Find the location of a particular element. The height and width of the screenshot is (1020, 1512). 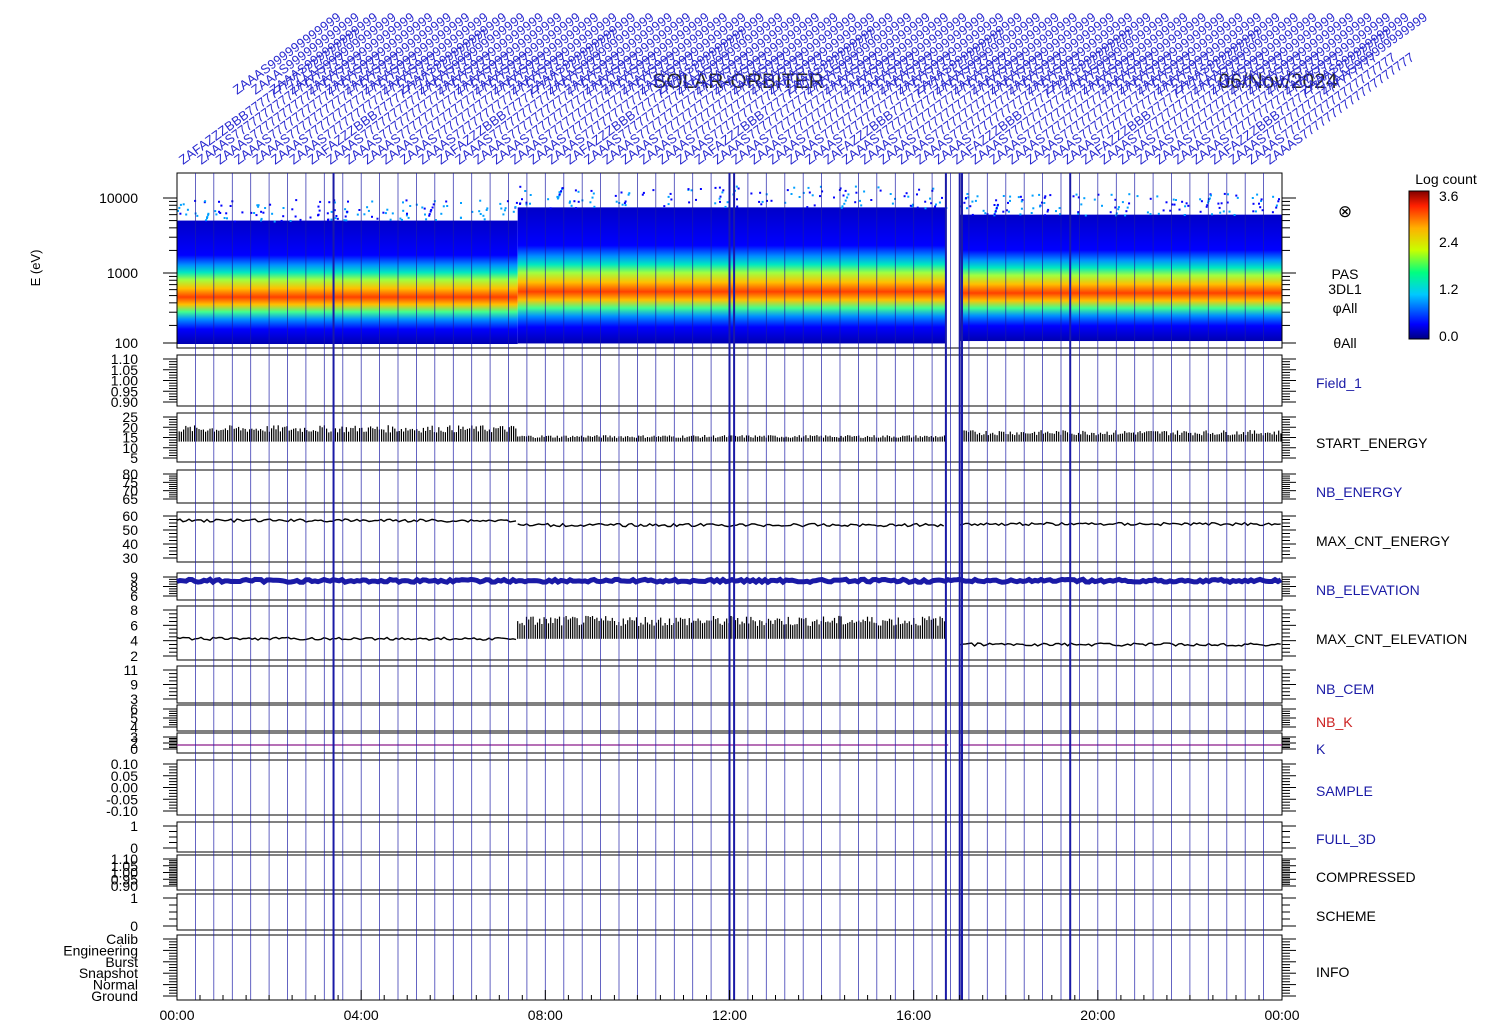

series-max-cnt-elevation is located at coordinates (728, 631).